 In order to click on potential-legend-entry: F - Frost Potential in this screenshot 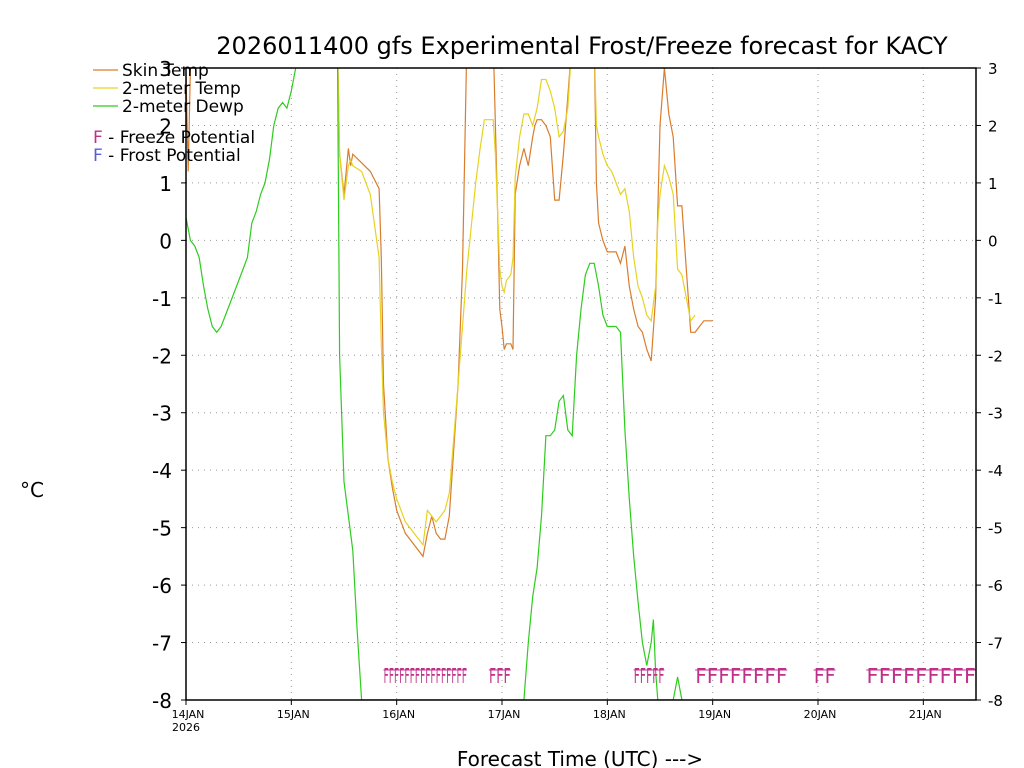, I will do `click(167, 156)`.